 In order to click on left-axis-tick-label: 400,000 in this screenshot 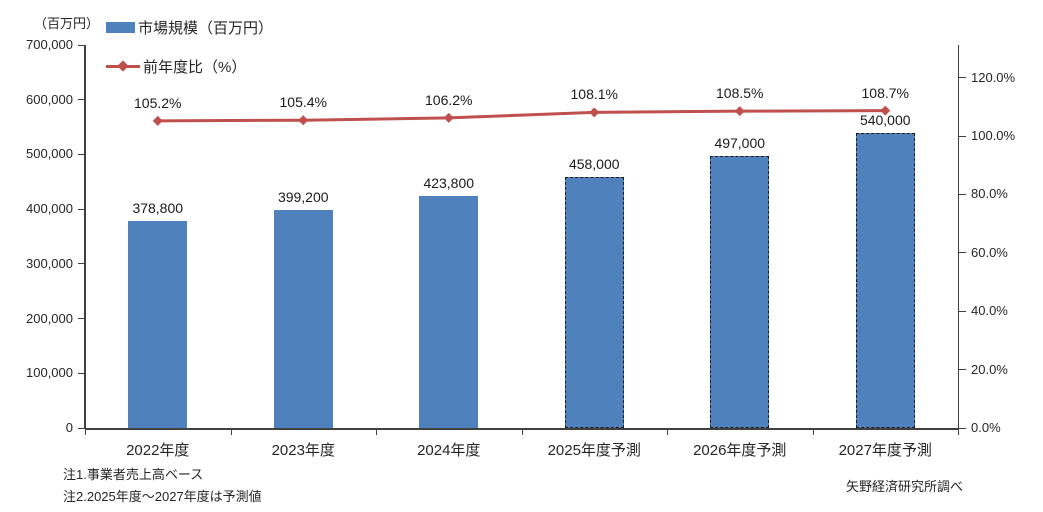, I will do `click(49, 209)`.